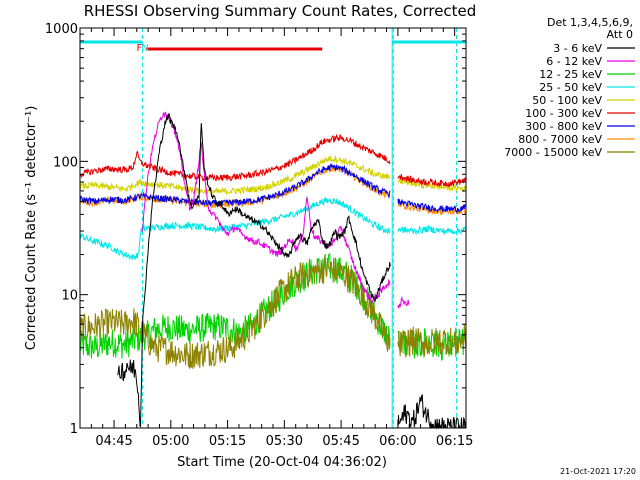 This screenshot has height=480, width=640. I want to click on x-axis-label: Start Time (20-Oct-04 04:36:02), so click(282, 462).